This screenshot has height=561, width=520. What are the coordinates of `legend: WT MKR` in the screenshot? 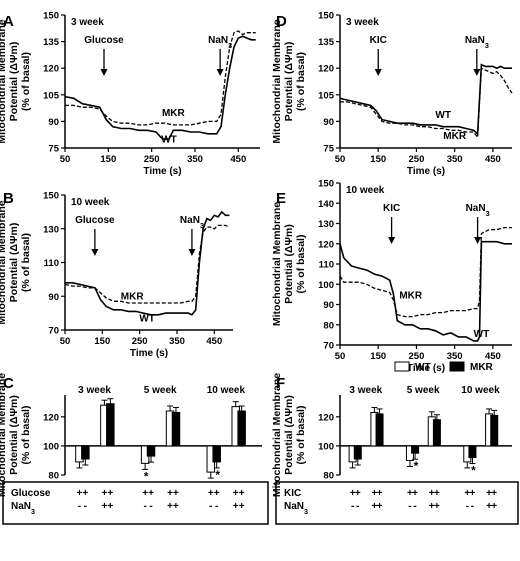 It's located at (444, 367).